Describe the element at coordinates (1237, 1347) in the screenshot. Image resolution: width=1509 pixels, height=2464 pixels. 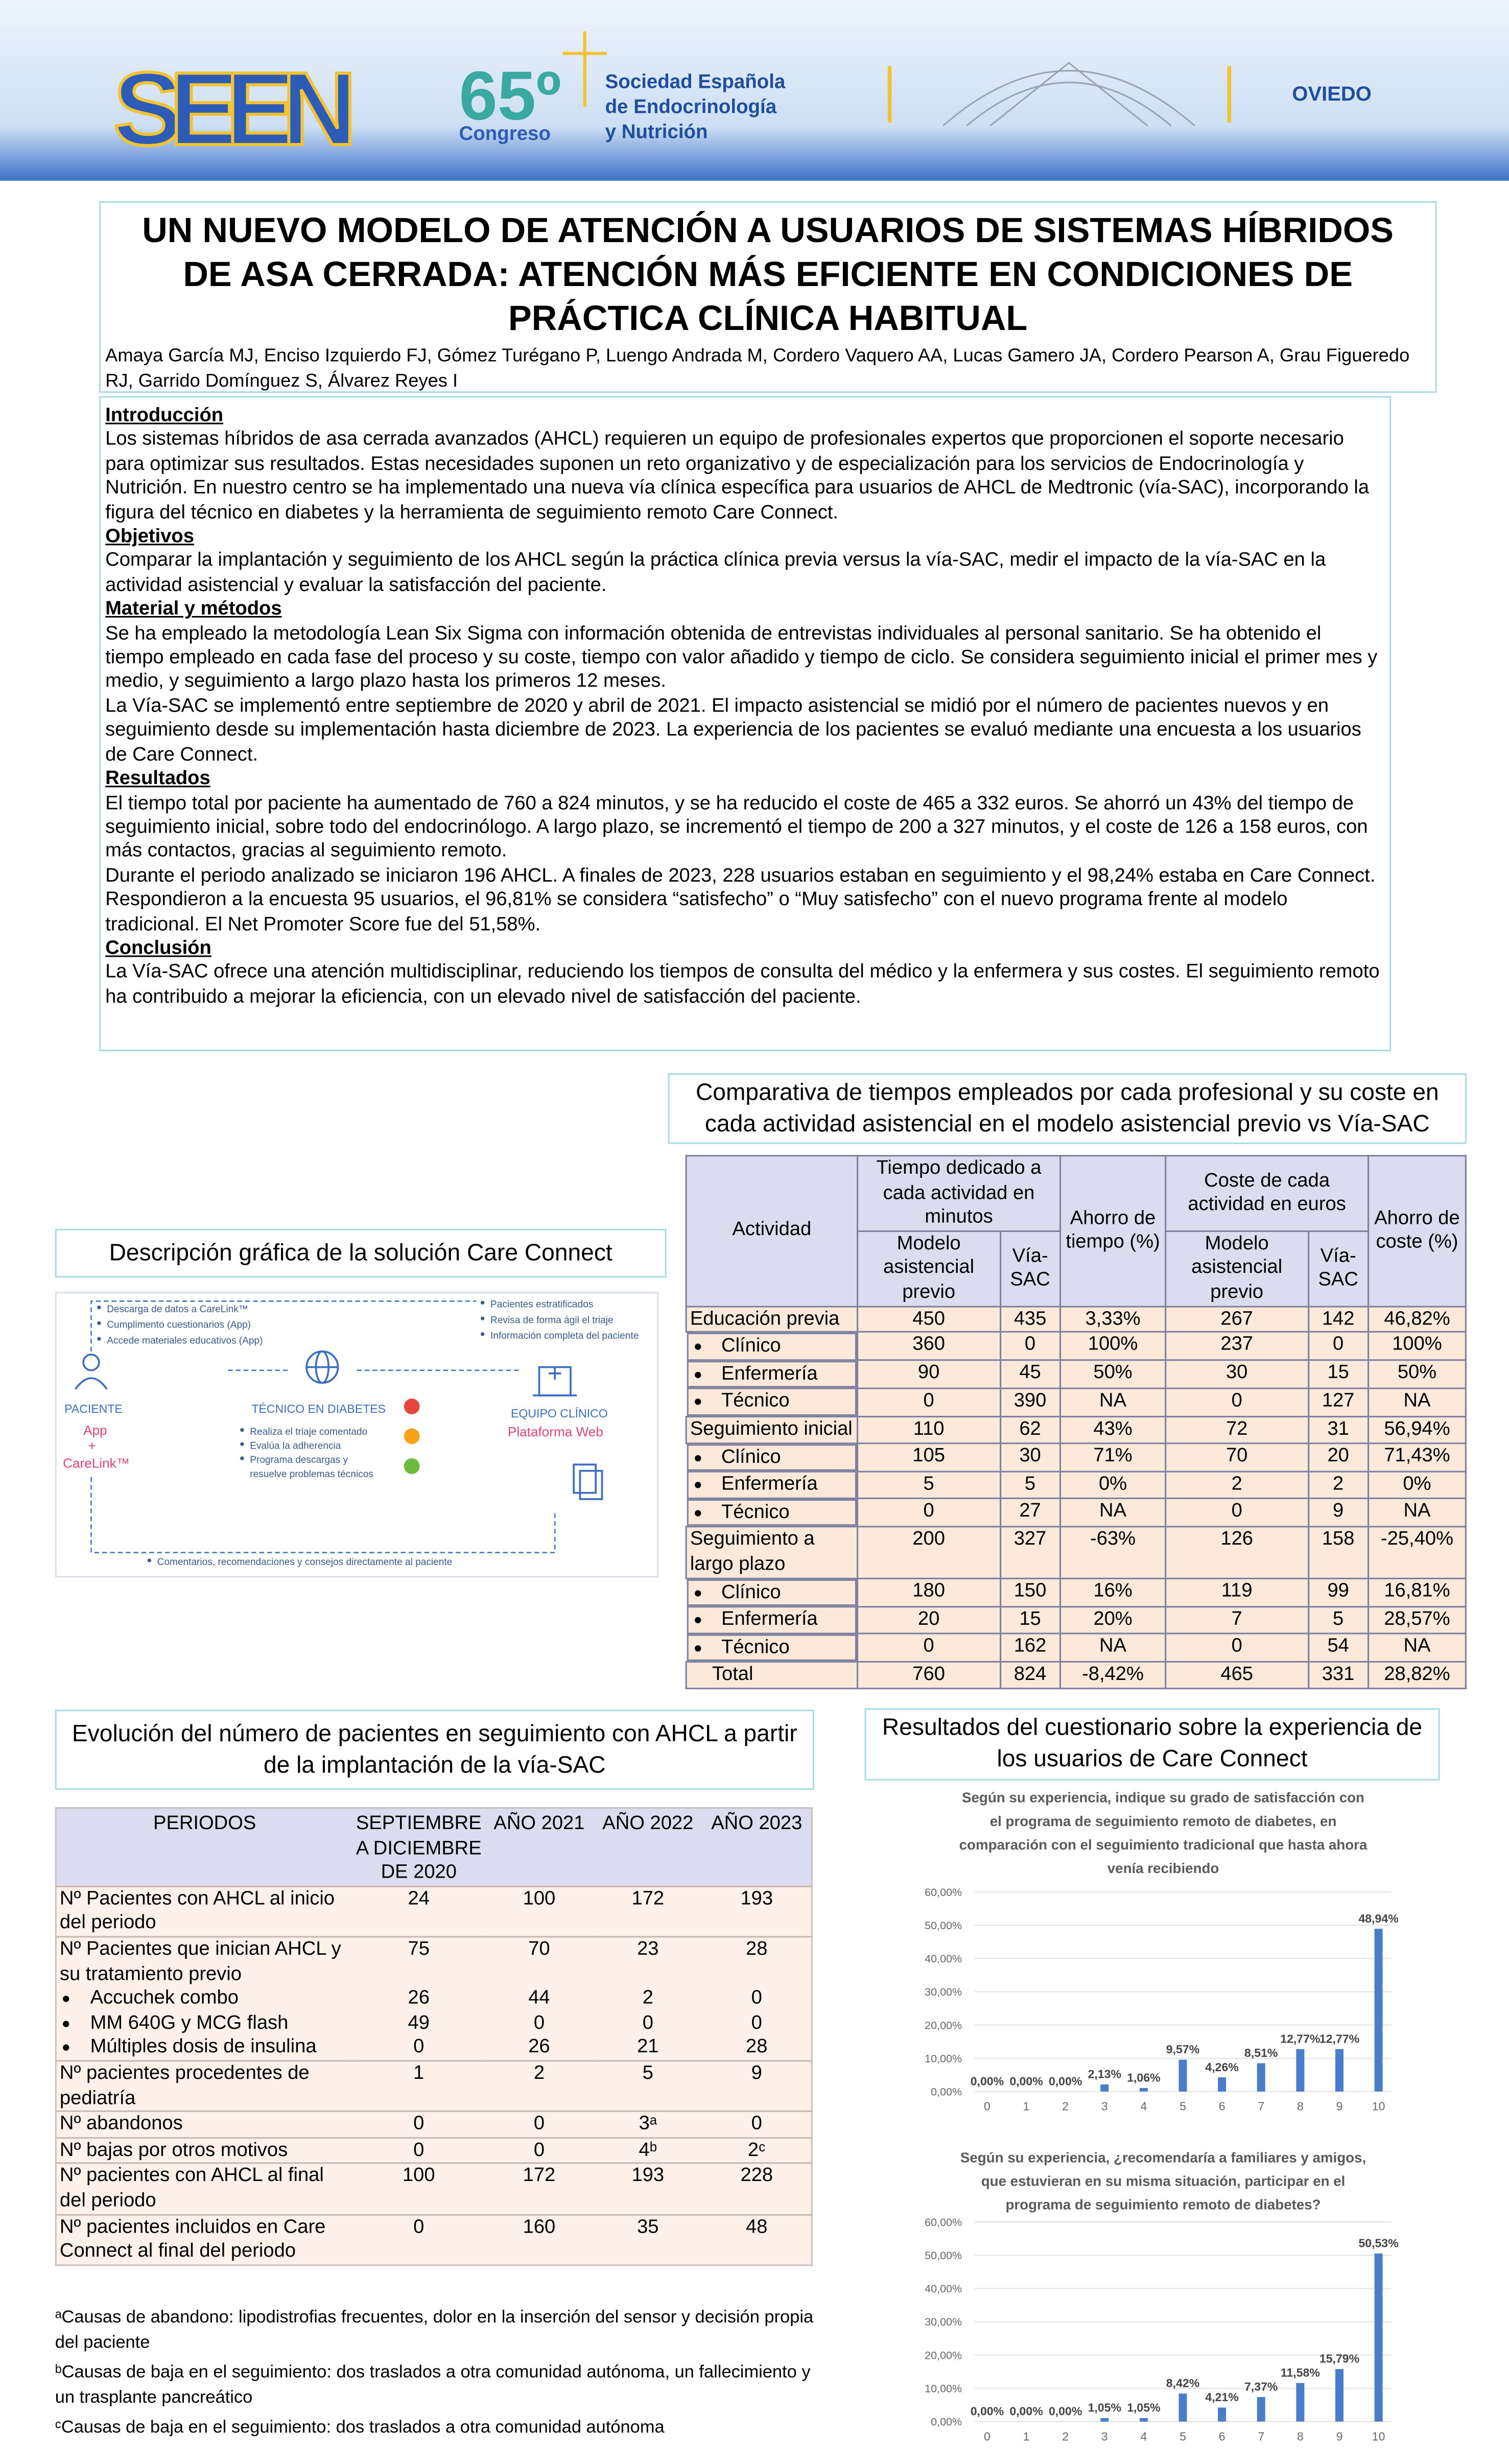
I see `table-cell: 237` at that location.